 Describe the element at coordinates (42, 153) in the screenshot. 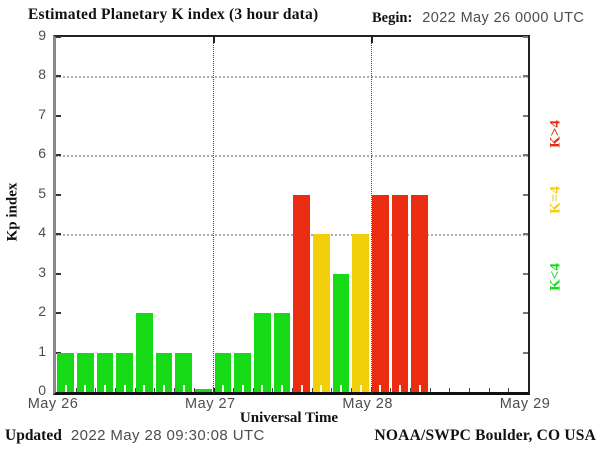

I see `y-tick-label: 6` at that location.